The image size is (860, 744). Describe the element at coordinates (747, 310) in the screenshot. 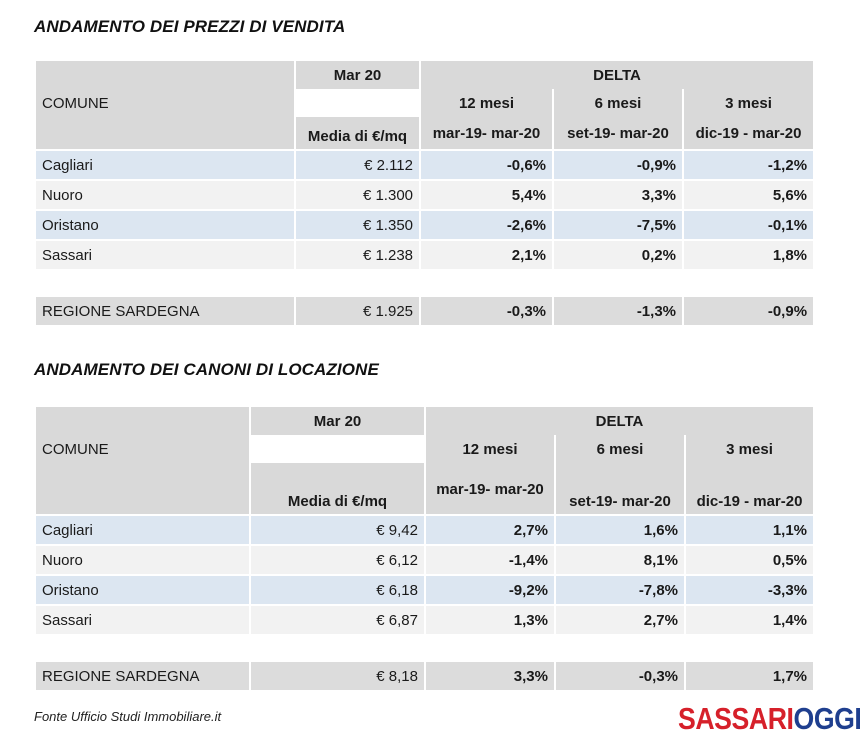

I see `region-delta-3-value: -0,9%` at that location.